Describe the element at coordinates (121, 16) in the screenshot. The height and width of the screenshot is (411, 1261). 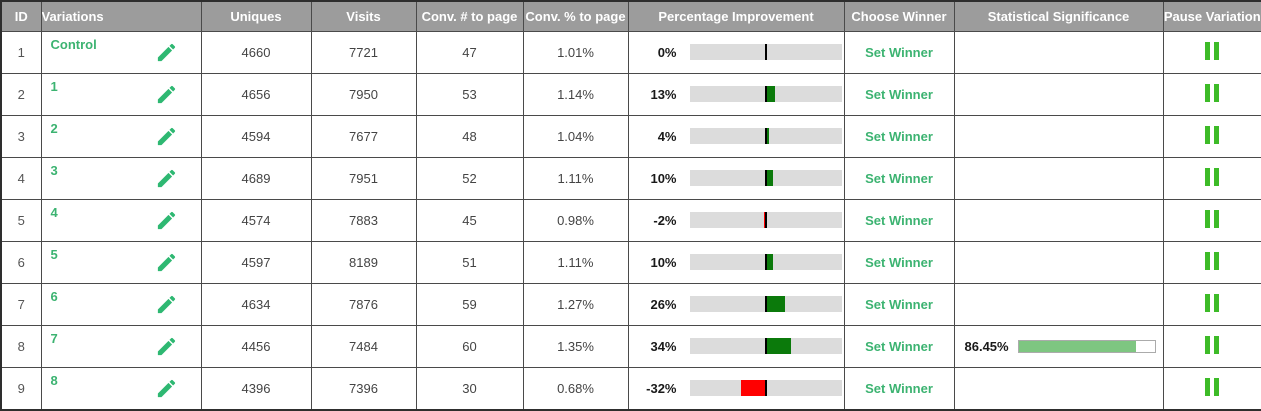
I see `col-header-variations: Variations` at that location.